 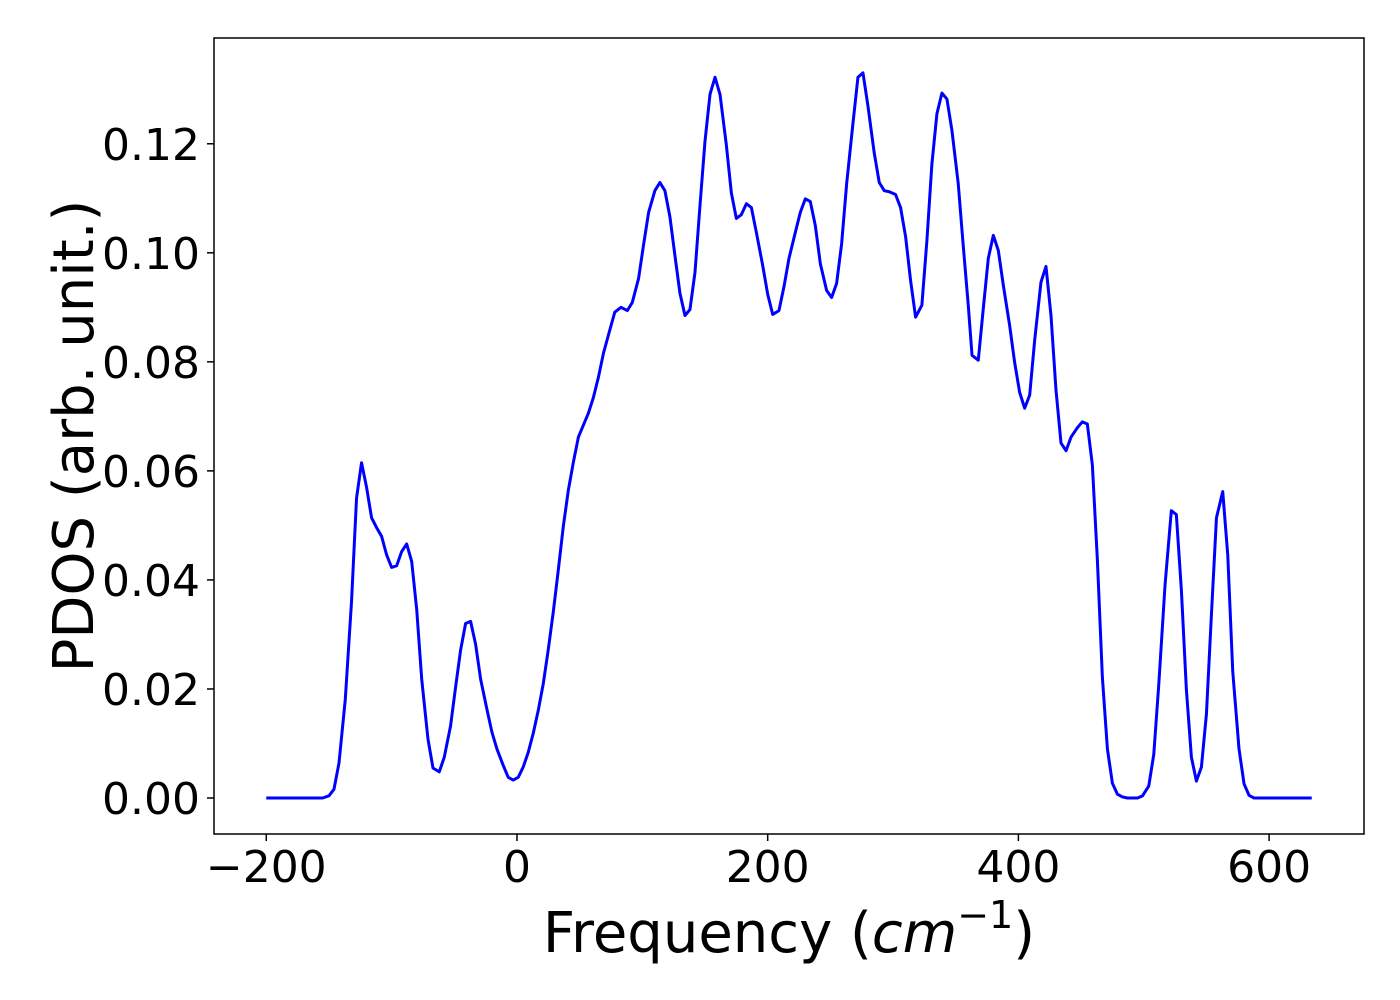 What do you see at coordinates (1269, 867) in the screenshot?
I see `x-tick-label: 600` at bounding box center [1269, 867].